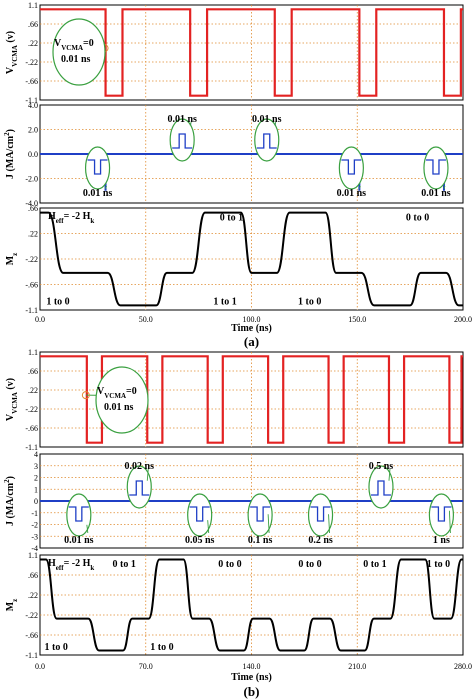 Image resolution: width=474 pixels, height=700 pixels. I want to click on heff-label-part: = -2 H, so click(77, 563).